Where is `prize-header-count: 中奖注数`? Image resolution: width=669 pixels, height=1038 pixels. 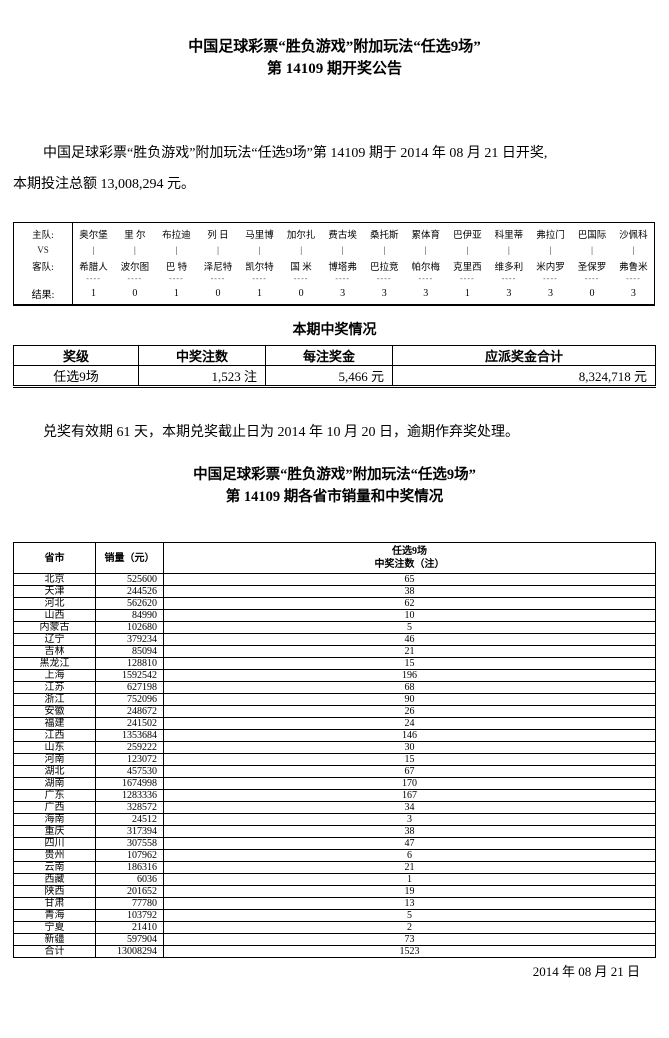
prize-header-count: 中奖注数 is located at coordinates (202, 355).